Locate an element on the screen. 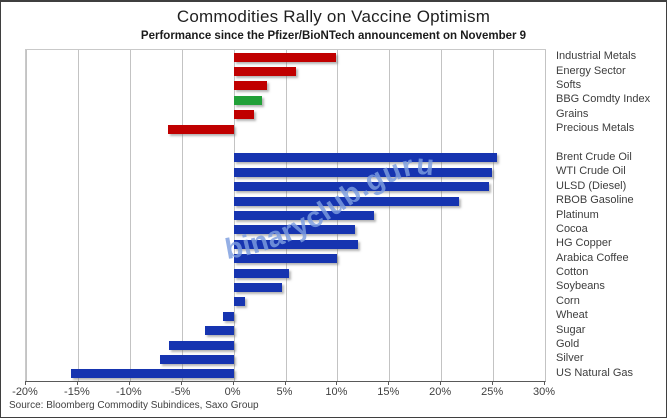 This screenshot has width=667, height=418. x-tick-label: -15% is located at coordinates (77, 392).